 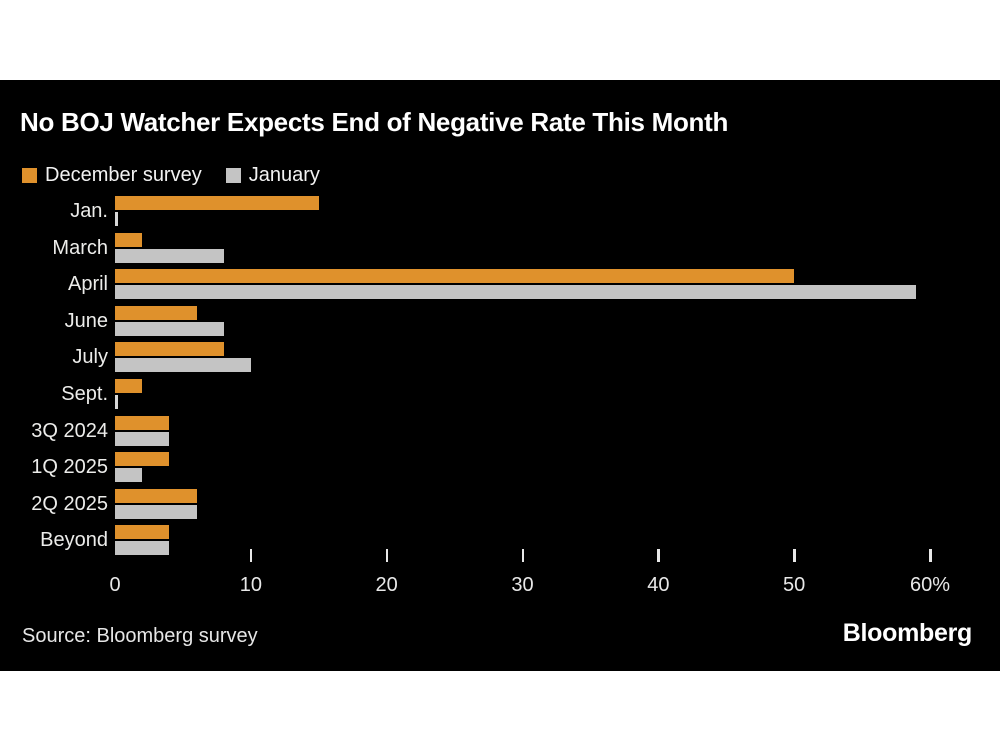 I want to click on bar-december-beyond, so click(x=142, y=532).